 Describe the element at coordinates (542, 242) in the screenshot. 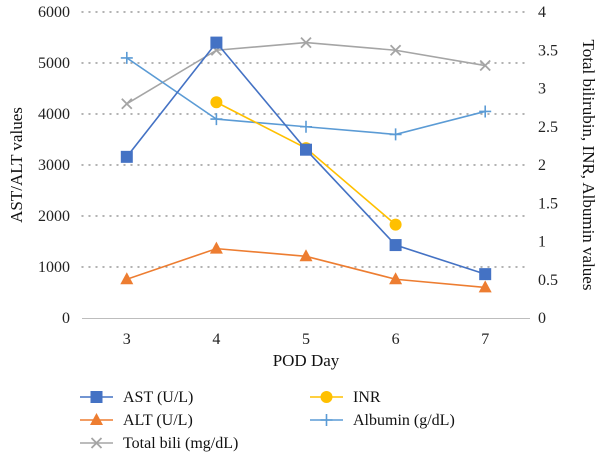

I see `right-tick-label: 1` at that location.